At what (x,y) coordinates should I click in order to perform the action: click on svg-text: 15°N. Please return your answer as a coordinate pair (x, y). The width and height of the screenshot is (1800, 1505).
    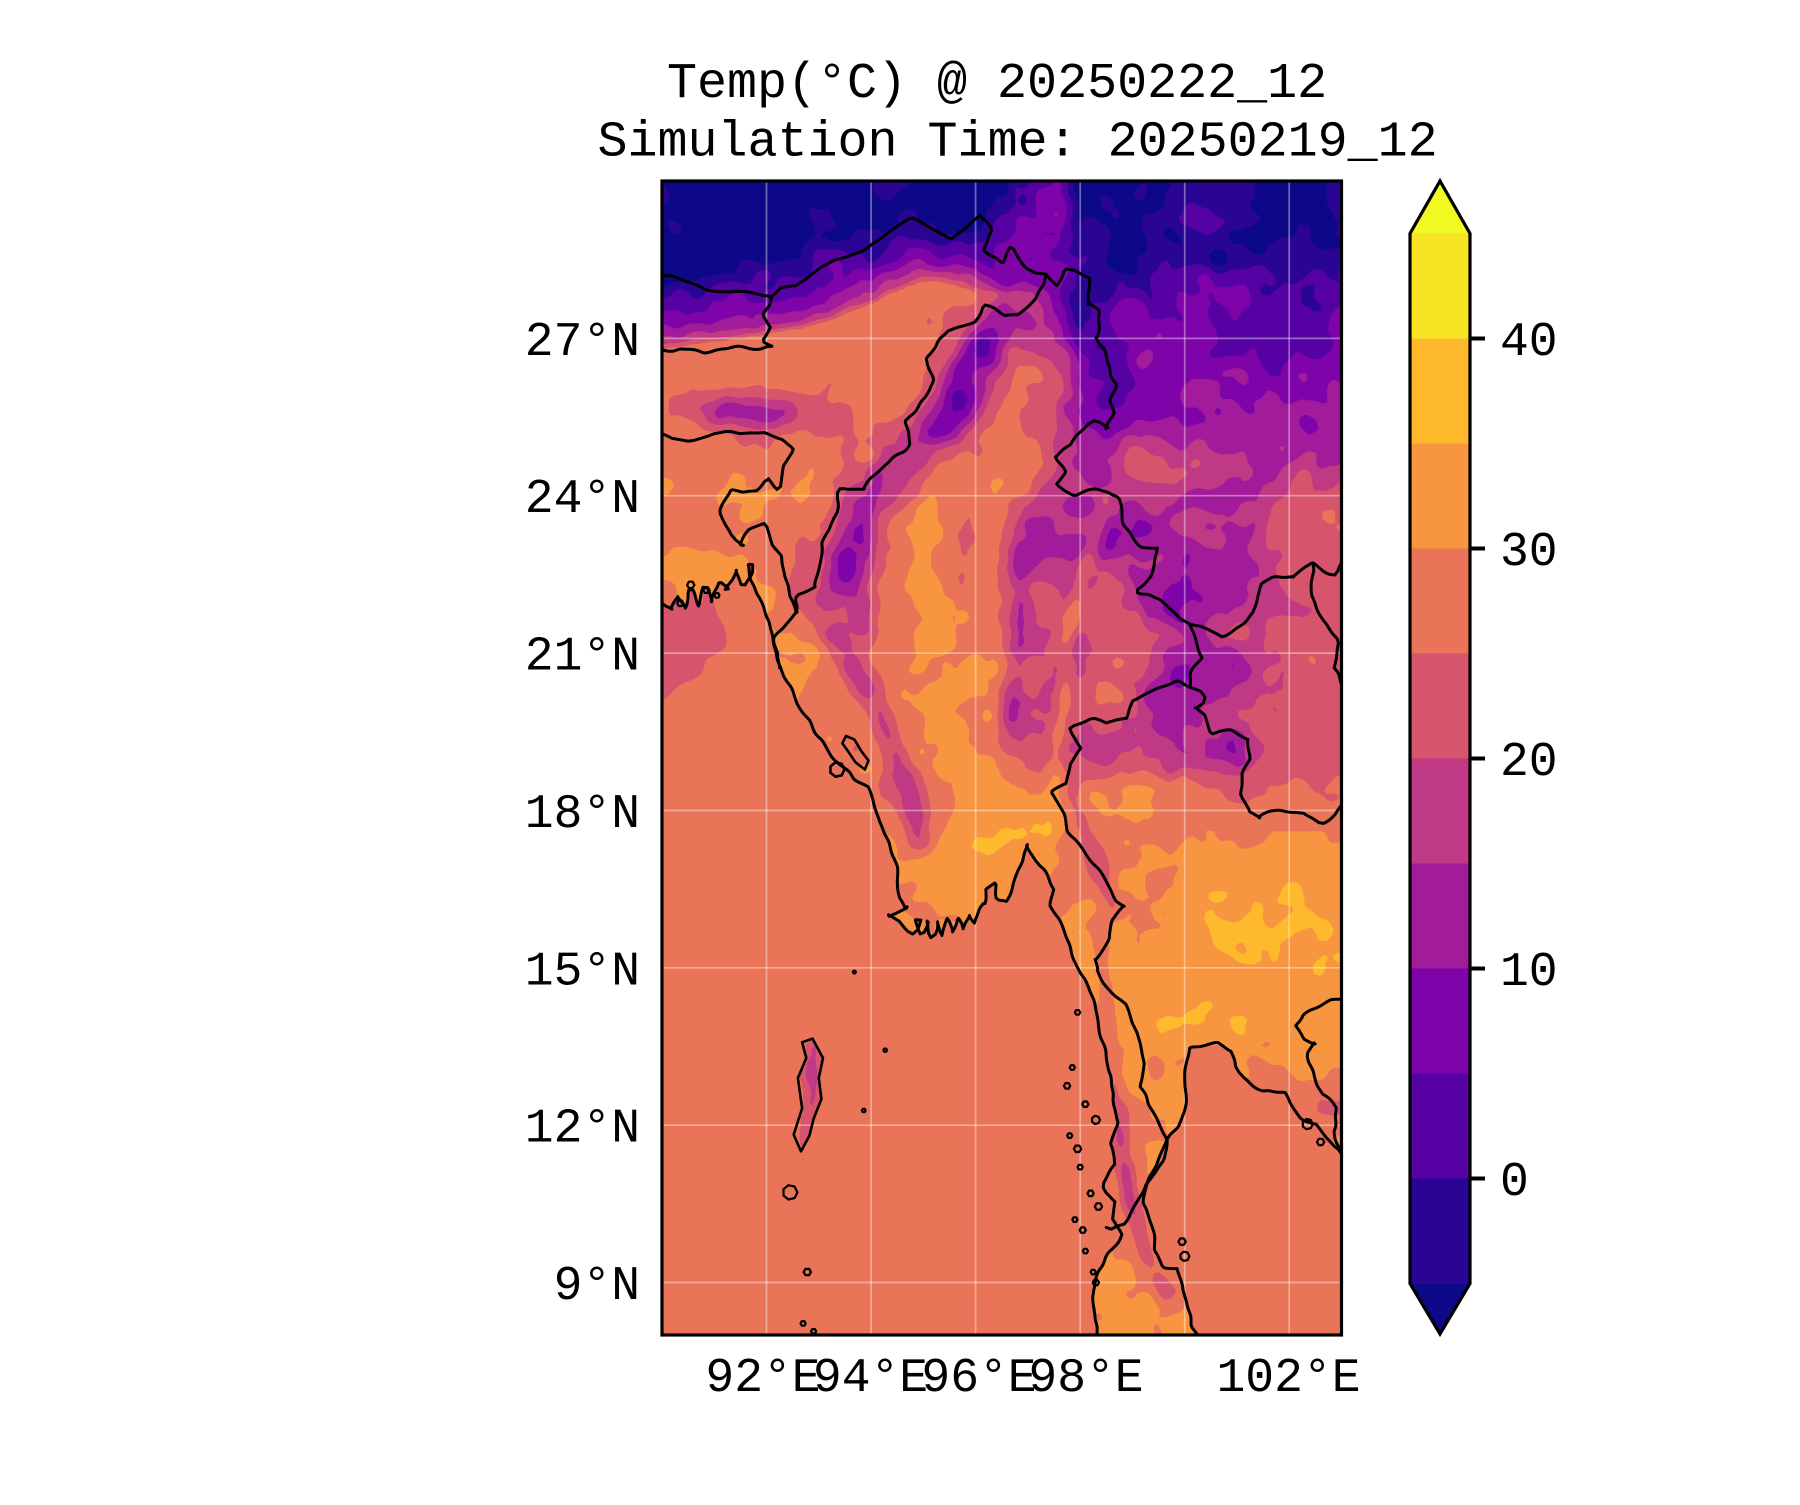
    Looking at the image, I should click on (582, 972).